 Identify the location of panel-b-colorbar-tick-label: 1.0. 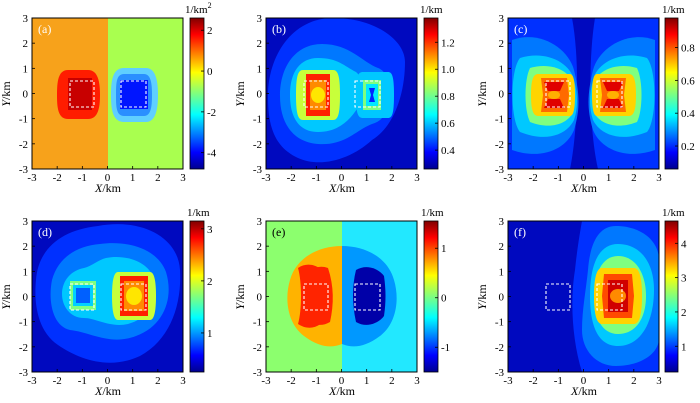
(448, 70).